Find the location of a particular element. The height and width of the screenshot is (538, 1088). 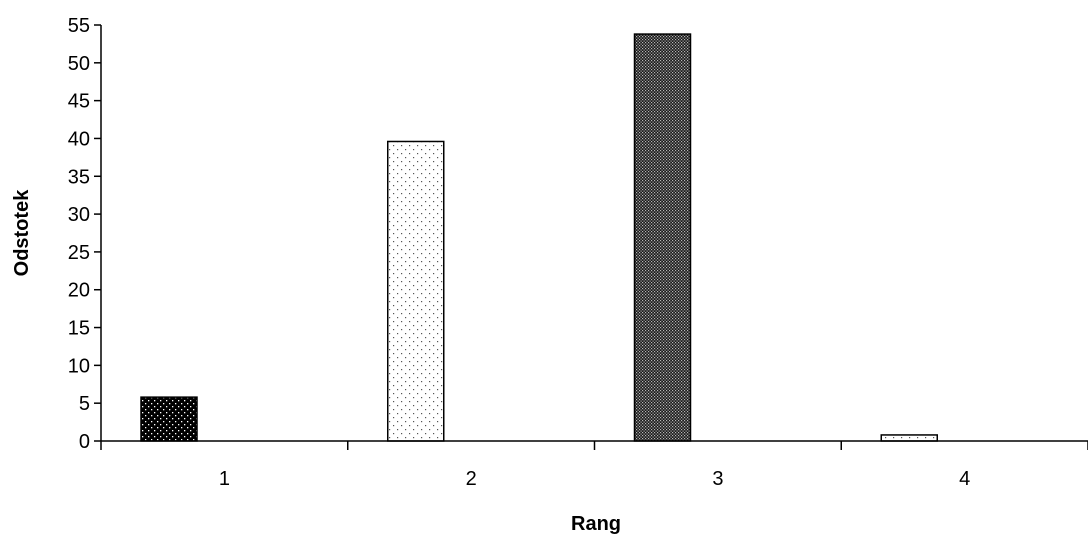

y-tick-label: 50 is located at coordinates (79, 64).